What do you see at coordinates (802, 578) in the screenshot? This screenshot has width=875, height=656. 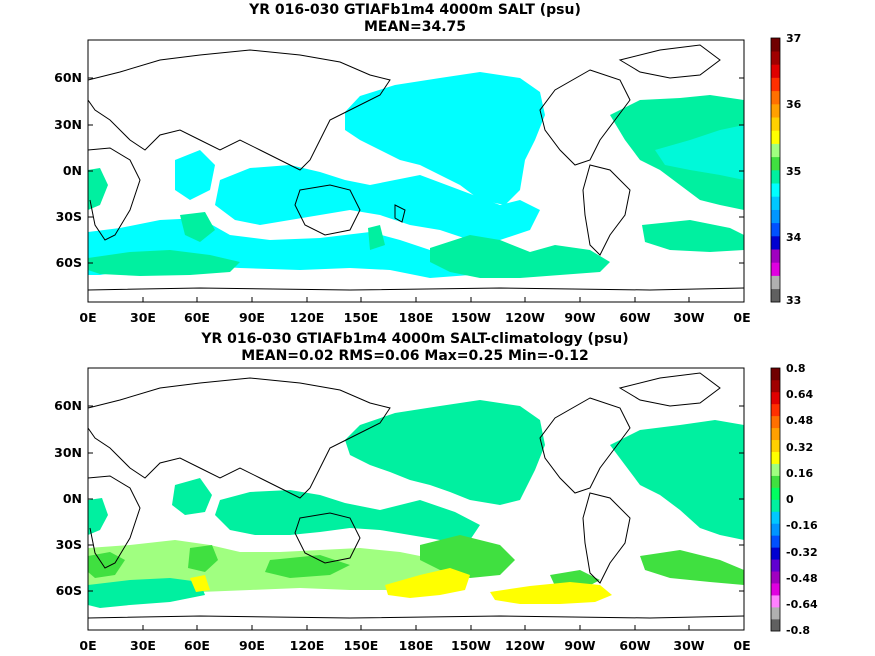 I see `colorbar-2-label: -0.48` at bounding box center [802, 578].